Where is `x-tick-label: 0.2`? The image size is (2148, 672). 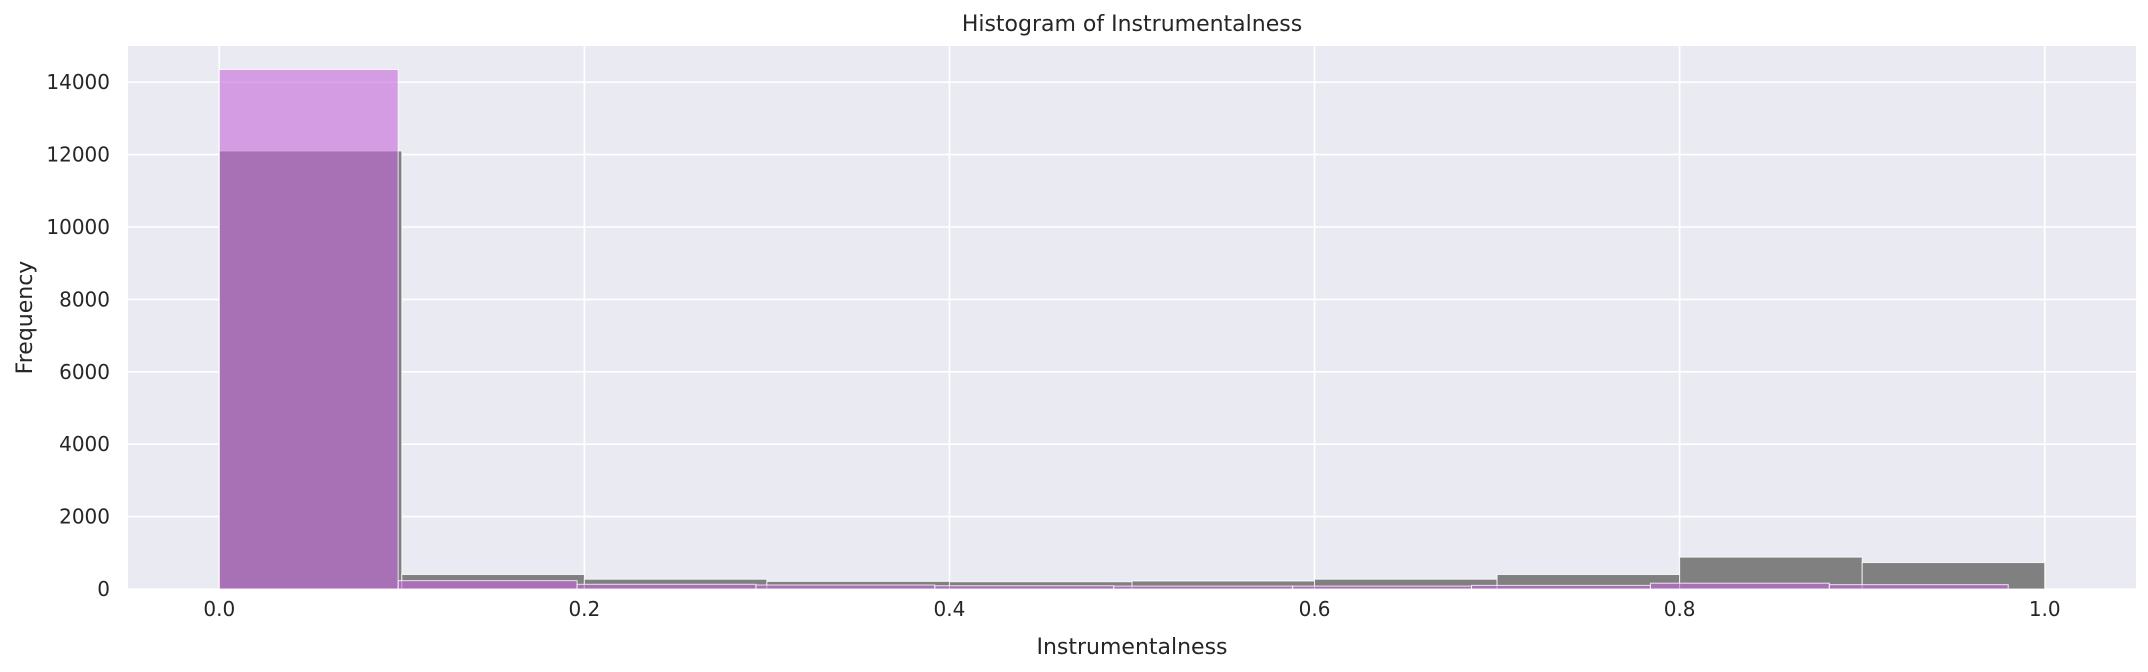 x-tick-label: 0.2 is located at coordinates (584, 609).